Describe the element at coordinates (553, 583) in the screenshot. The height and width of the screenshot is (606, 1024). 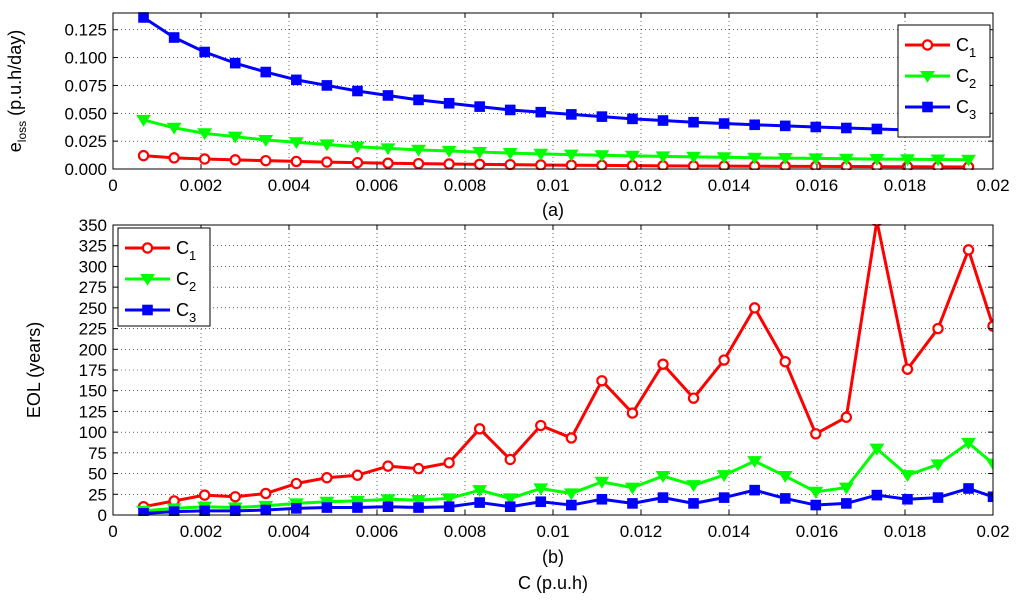
I see `panel-b-xlabel: C (p.u.h)` at that location.